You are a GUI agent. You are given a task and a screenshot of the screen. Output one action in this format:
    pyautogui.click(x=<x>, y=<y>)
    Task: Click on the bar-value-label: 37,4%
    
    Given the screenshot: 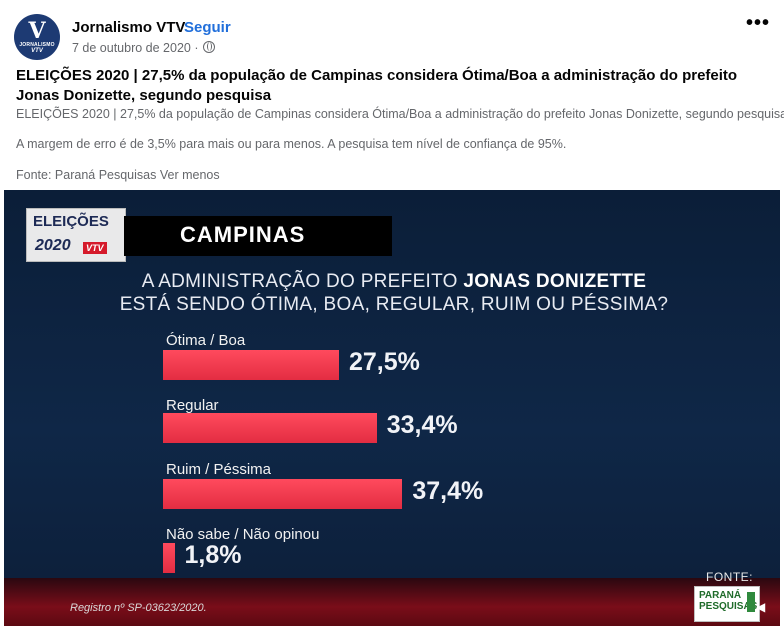 What is the action you would take?
    pyautogui.click(x=448, y=491)
    